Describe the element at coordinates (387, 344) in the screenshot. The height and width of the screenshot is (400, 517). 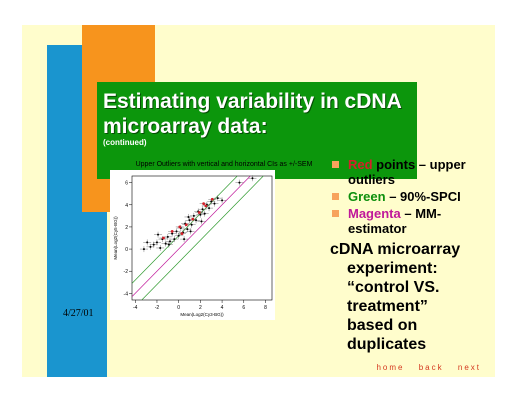
I see `experiment-line: duplicates` at that location.